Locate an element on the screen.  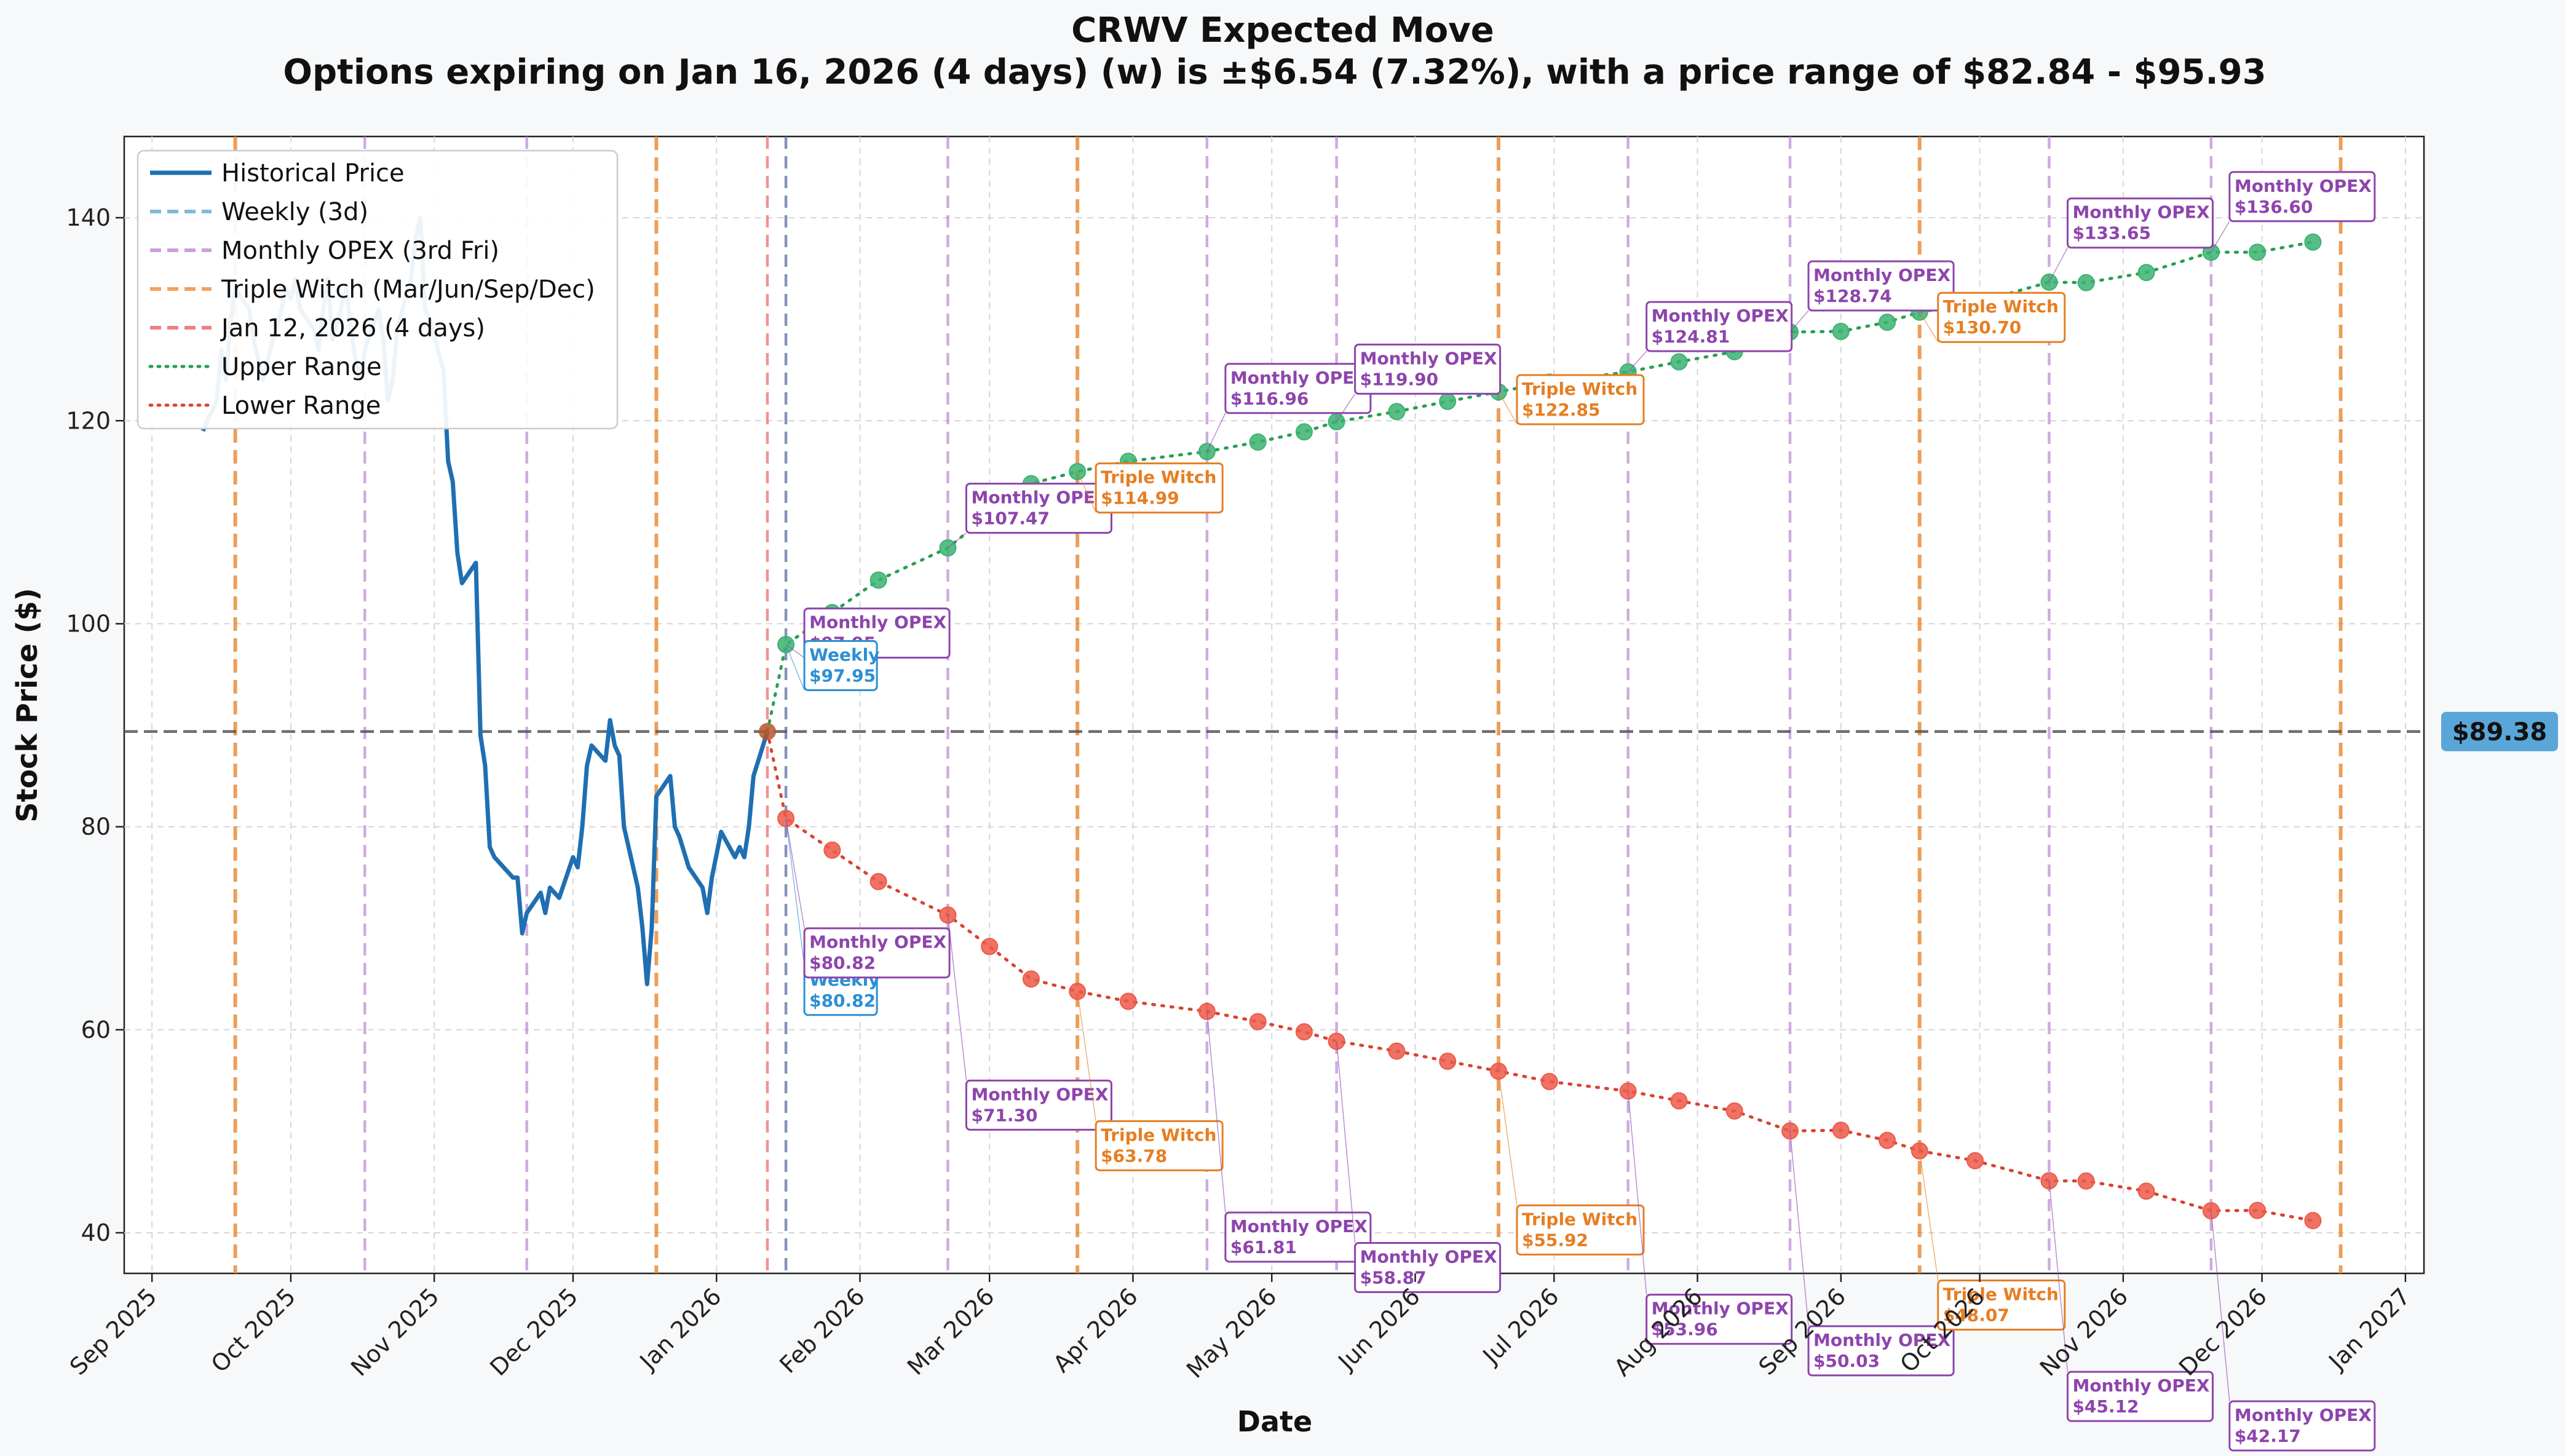
monthly-annotation-price: $124.81 is located at coordinates (1691, 336).